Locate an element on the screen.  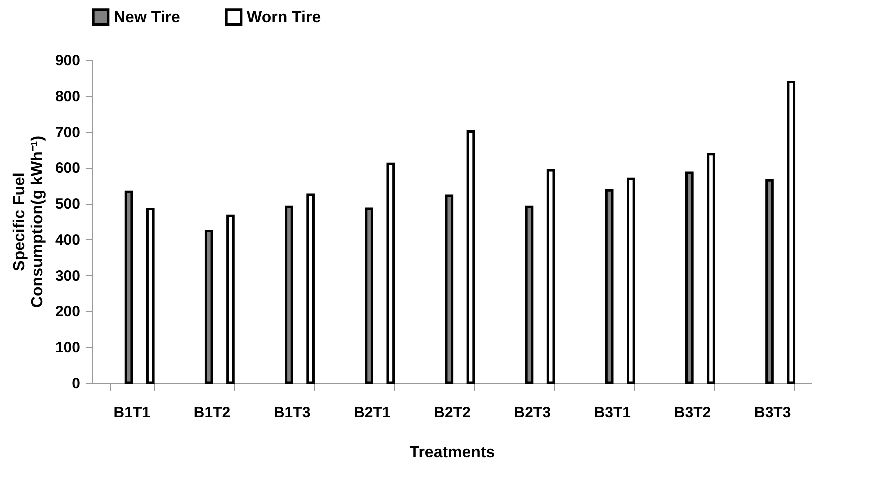
y-tick-label: 800 is located at coordinates (67, 97).